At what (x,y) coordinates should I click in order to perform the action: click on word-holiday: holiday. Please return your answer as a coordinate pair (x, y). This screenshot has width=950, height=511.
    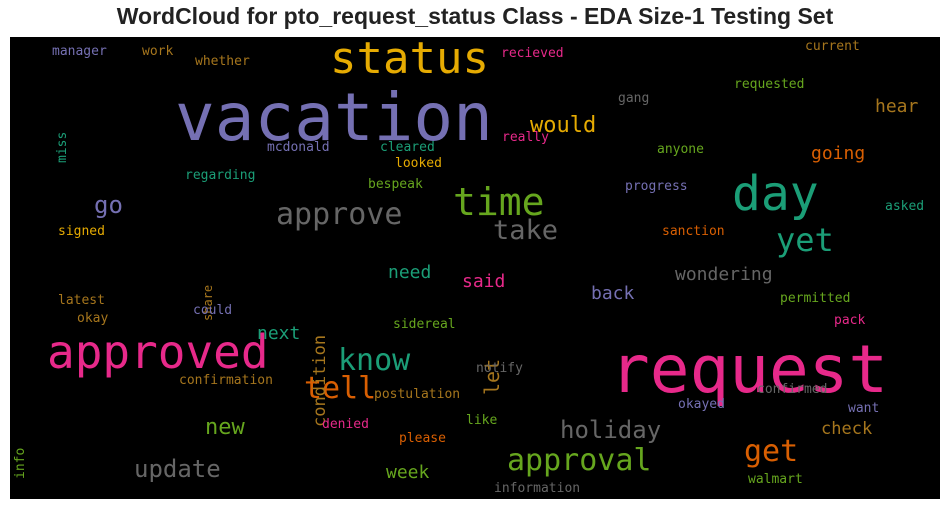
    Looking at the image, I should click on (611, 430).